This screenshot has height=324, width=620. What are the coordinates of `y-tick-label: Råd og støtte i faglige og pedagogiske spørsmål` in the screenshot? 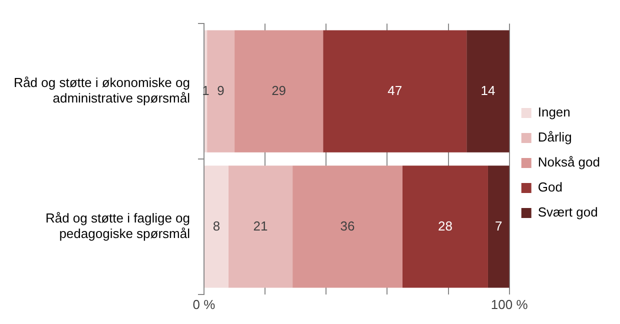 It's located at (117, 226).